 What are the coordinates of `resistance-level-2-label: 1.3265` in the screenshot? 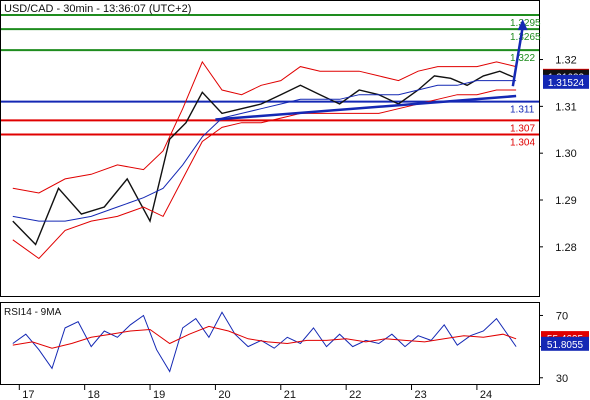 It's located at (525, 37).